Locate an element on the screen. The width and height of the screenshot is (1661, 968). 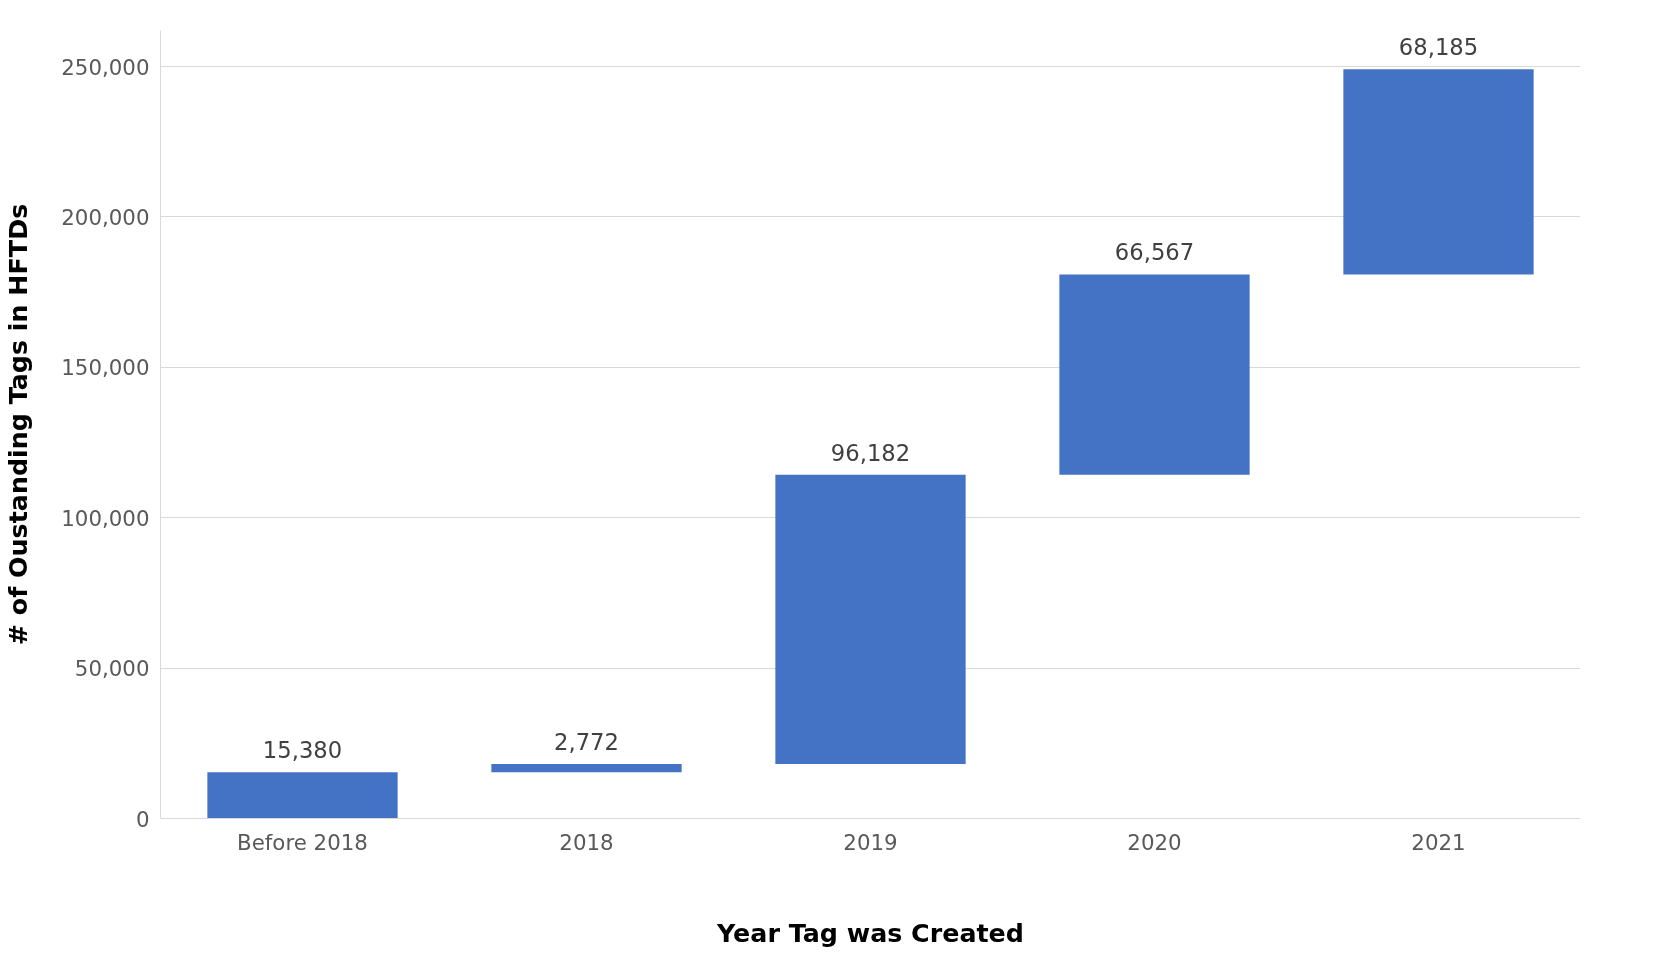
data-label: 15,380 is located at coordinates (302, 750).